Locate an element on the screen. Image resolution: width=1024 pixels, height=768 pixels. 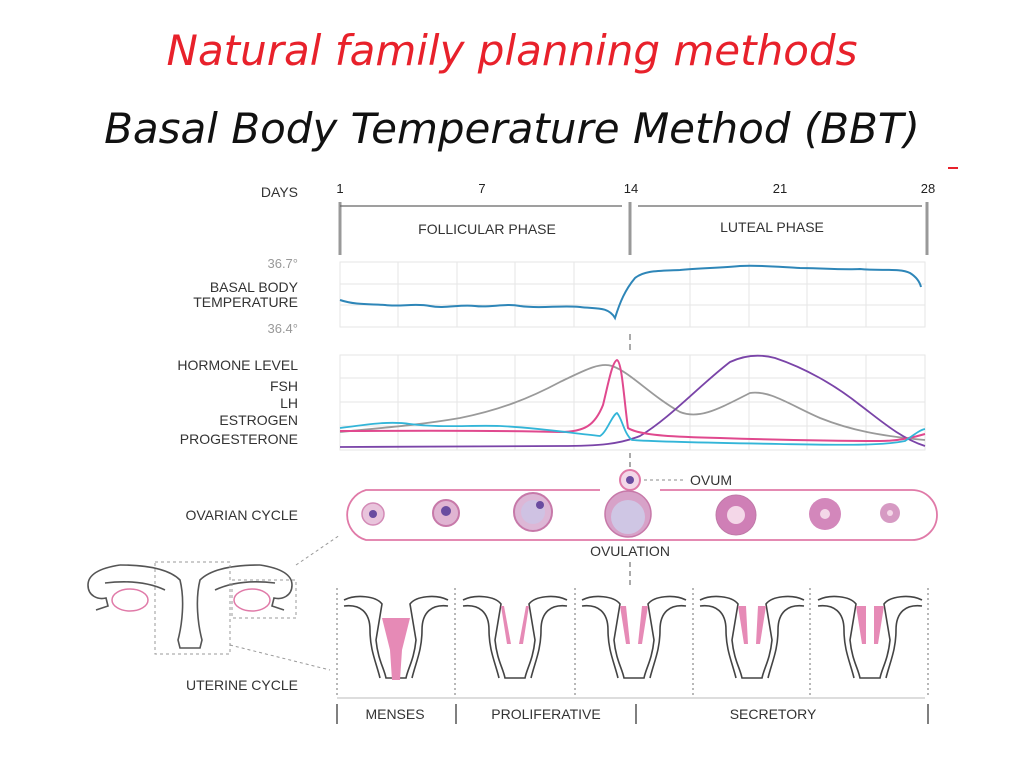
ovarian-cycle-label: OVARIAN CYCLE is located at coordinates (241, 515).